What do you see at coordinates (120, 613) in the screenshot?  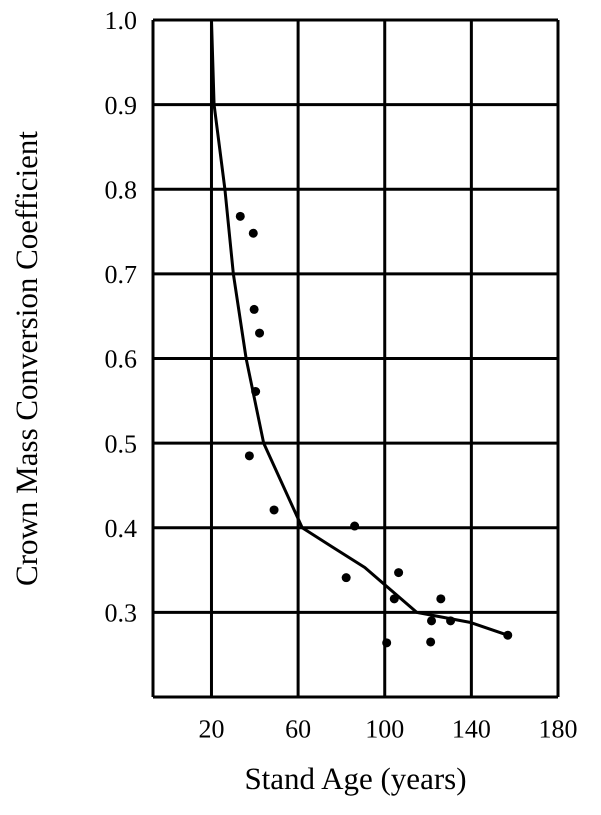 I see `y-tick-label: 0.3` at bounding box center [120, 613].